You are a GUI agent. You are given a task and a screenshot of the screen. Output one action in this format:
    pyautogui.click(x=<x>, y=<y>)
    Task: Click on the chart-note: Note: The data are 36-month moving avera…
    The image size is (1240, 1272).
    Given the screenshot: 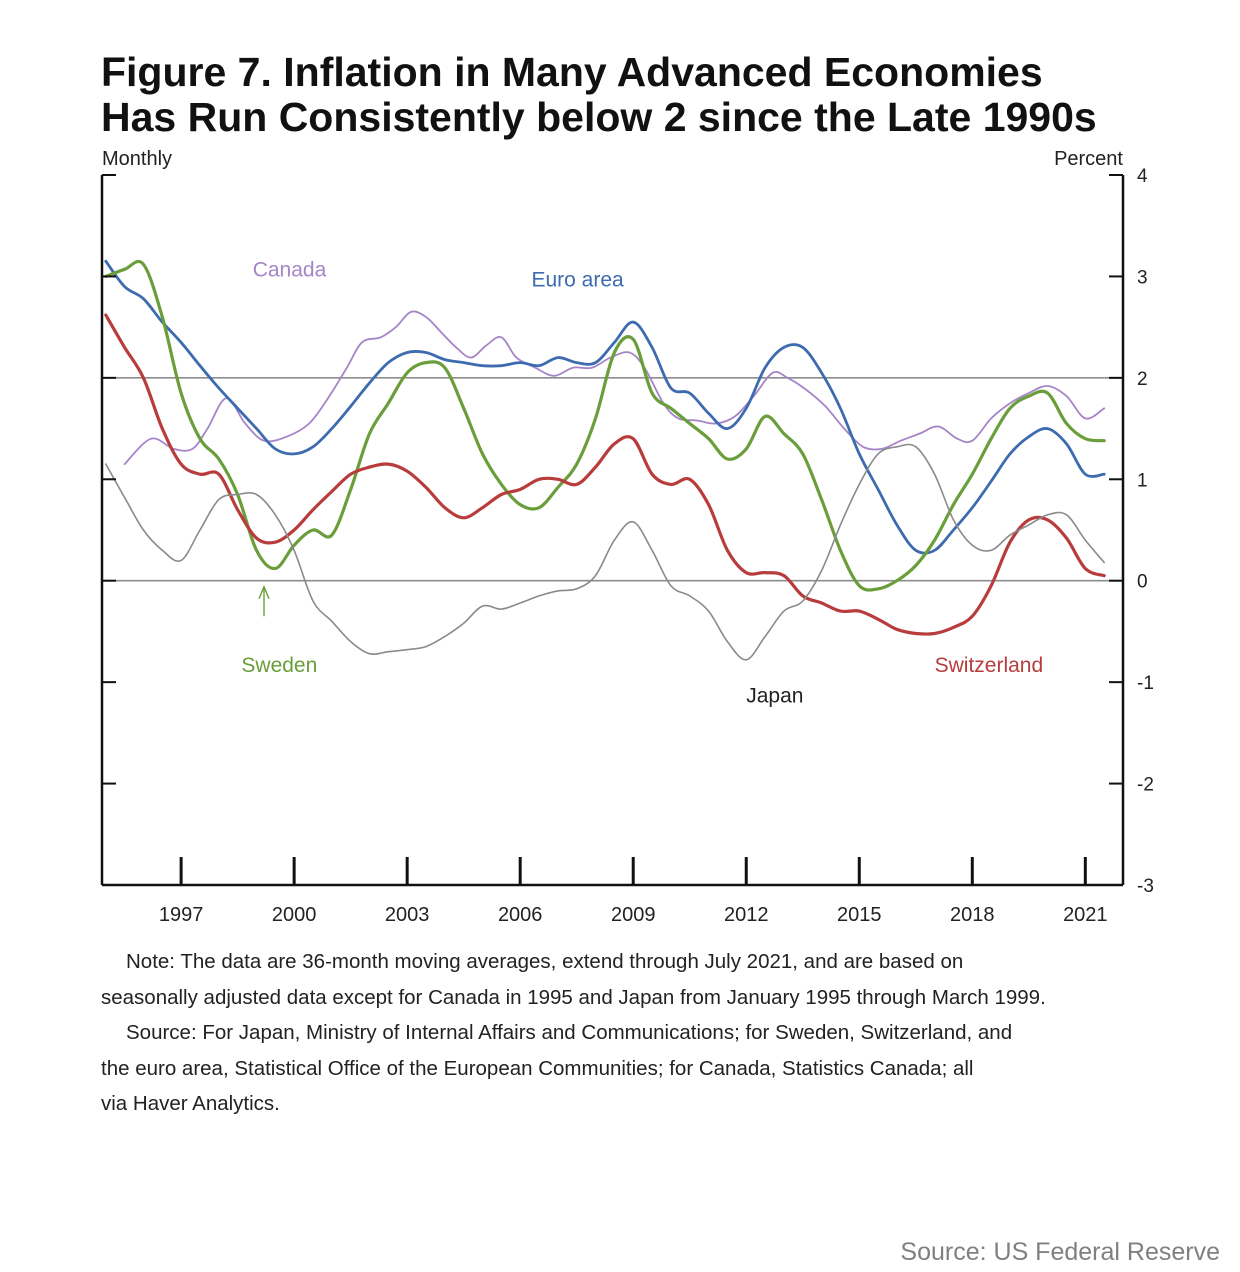 What is the action you would take?
    pyautogui.click(x=661, y=1033)
    